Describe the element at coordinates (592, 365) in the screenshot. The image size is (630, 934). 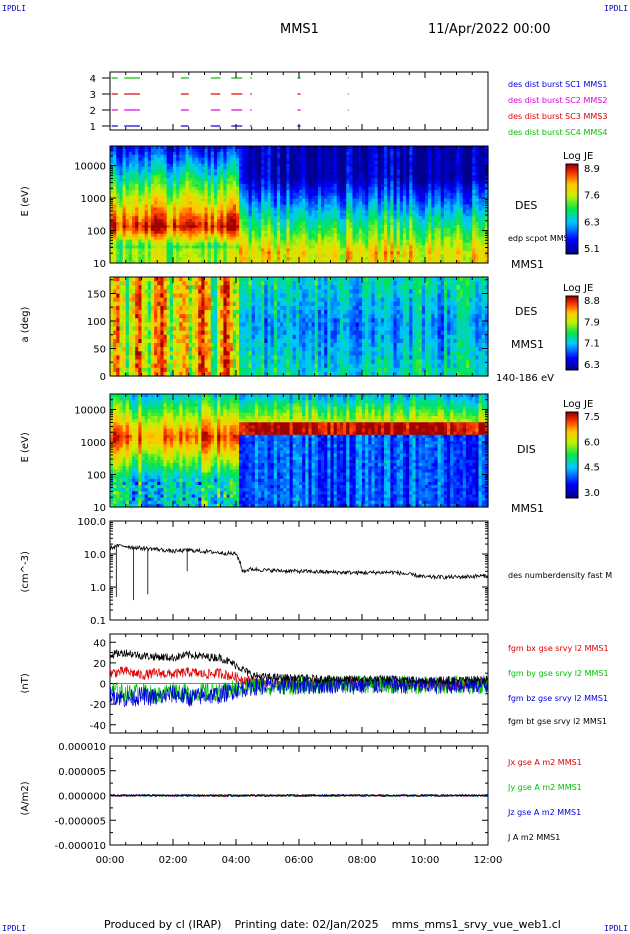
I see `des-pitch-colorbar-tick: 6.3` at that location.